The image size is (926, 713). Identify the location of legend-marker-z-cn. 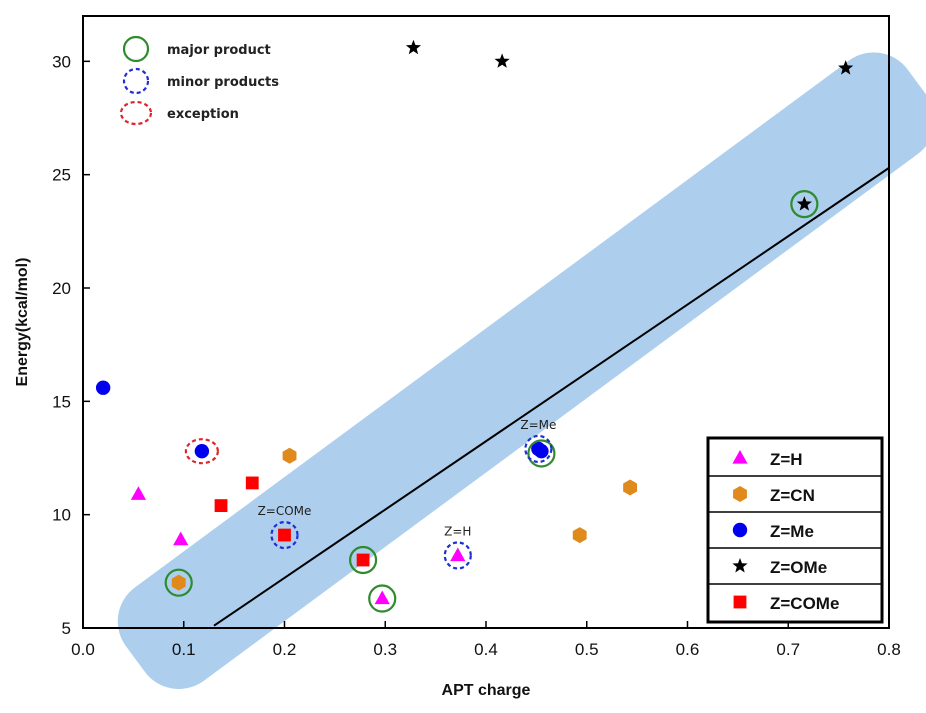
(740, 494).